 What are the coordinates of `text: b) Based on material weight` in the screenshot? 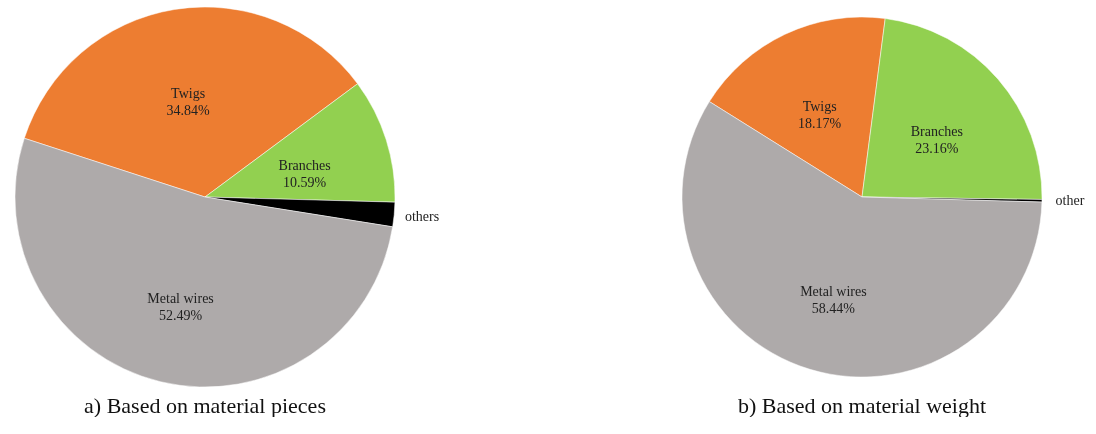 It's located at (862, 405).